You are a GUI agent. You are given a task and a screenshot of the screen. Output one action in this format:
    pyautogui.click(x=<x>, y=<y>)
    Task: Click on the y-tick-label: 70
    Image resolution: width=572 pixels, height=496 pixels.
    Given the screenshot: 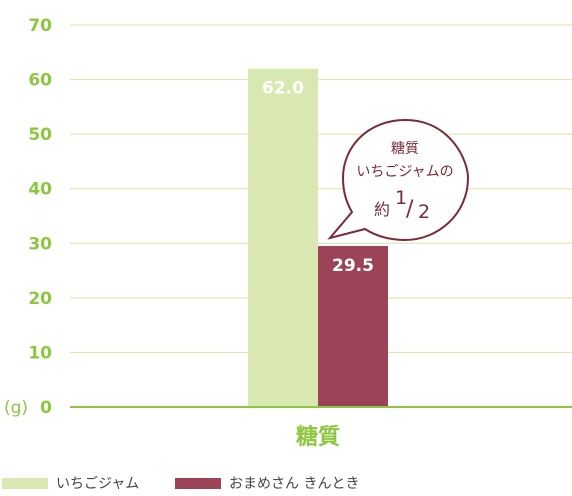 What is the action you would take?
    pyautogui.click(x=40, y=26)
    